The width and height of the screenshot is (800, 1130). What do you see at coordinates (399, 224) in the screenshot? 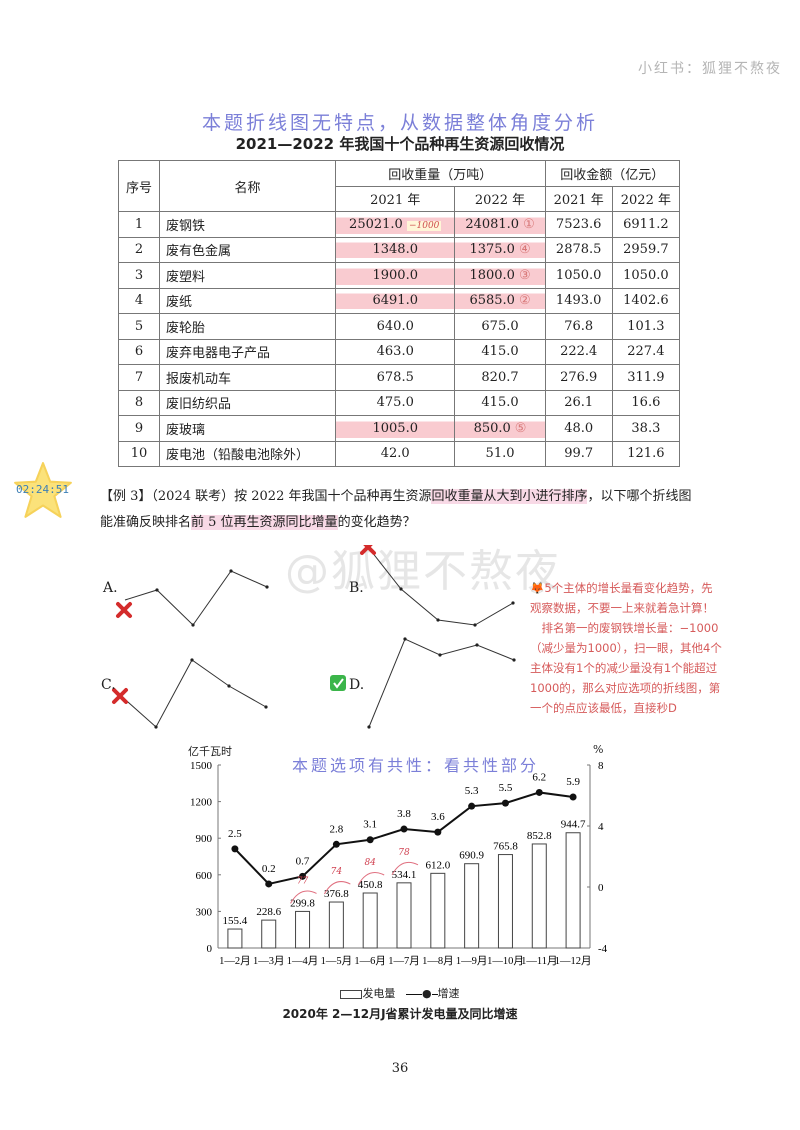
I see `table-row: 1 废钢铁 25021.0 −1000 24081.0 ① 7523.6 6911.2` at bounding box center [399, 224].